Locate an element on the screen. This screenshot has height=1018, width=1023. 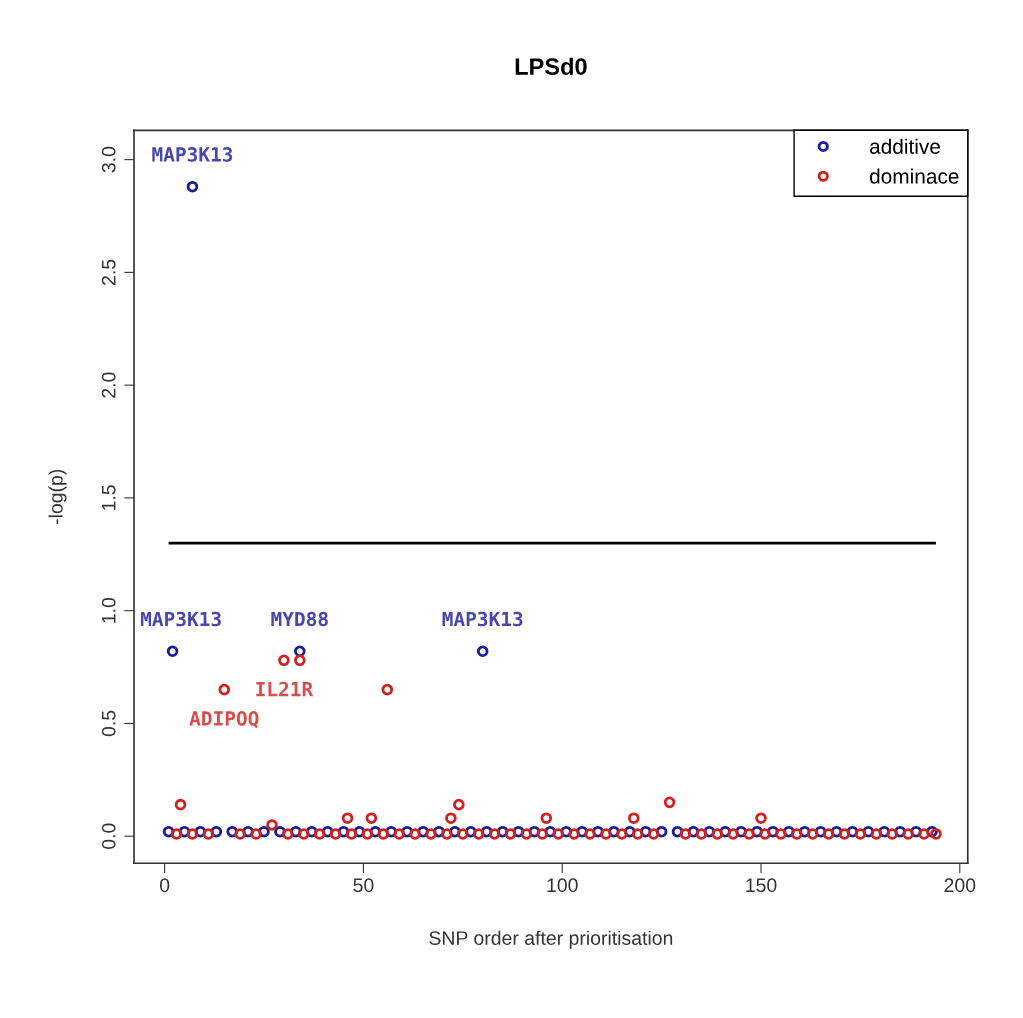
legend-label: additive is located at coordinates (904, 146).